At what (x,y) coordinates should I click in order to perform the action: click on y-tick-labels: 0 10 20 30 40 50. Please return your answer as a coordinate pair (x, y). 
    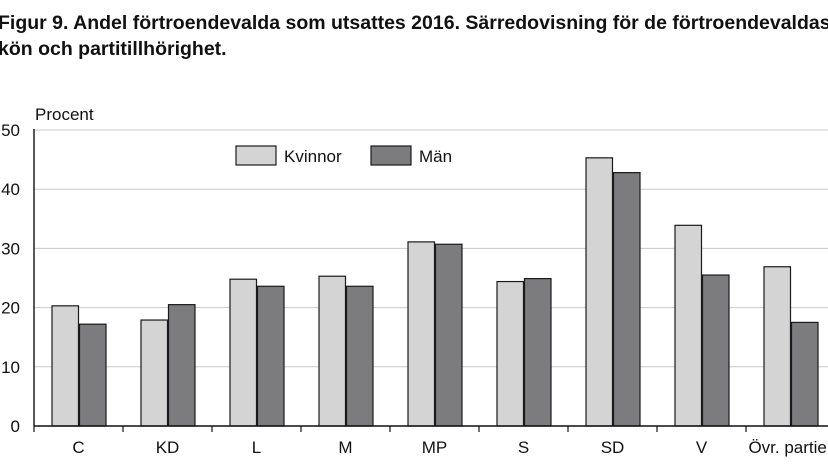
    Looking at the image, I should click on (10, 278).